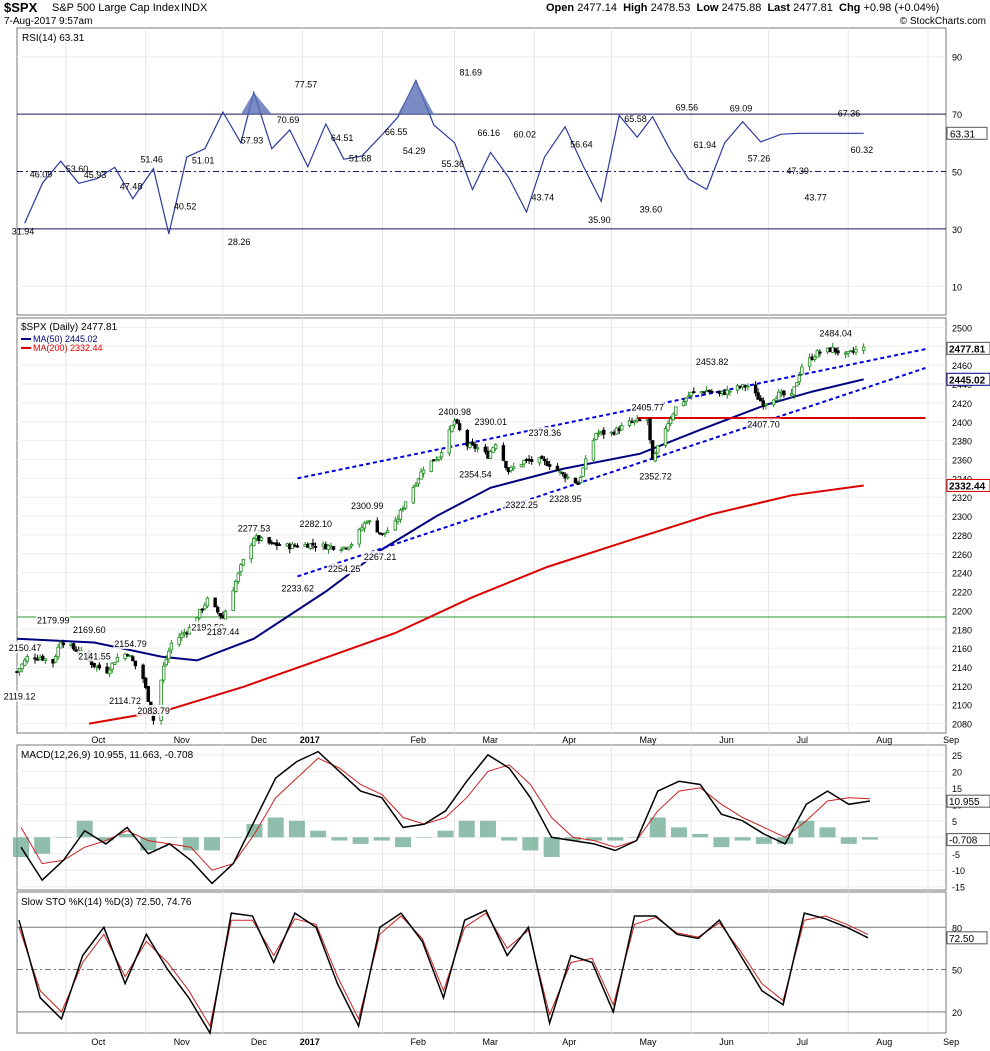 This screenshot has width=990, height=1051. Describe the element at coordinates (957, 772) in the screenshot. I see `macd-tick-label: 20` at that location.